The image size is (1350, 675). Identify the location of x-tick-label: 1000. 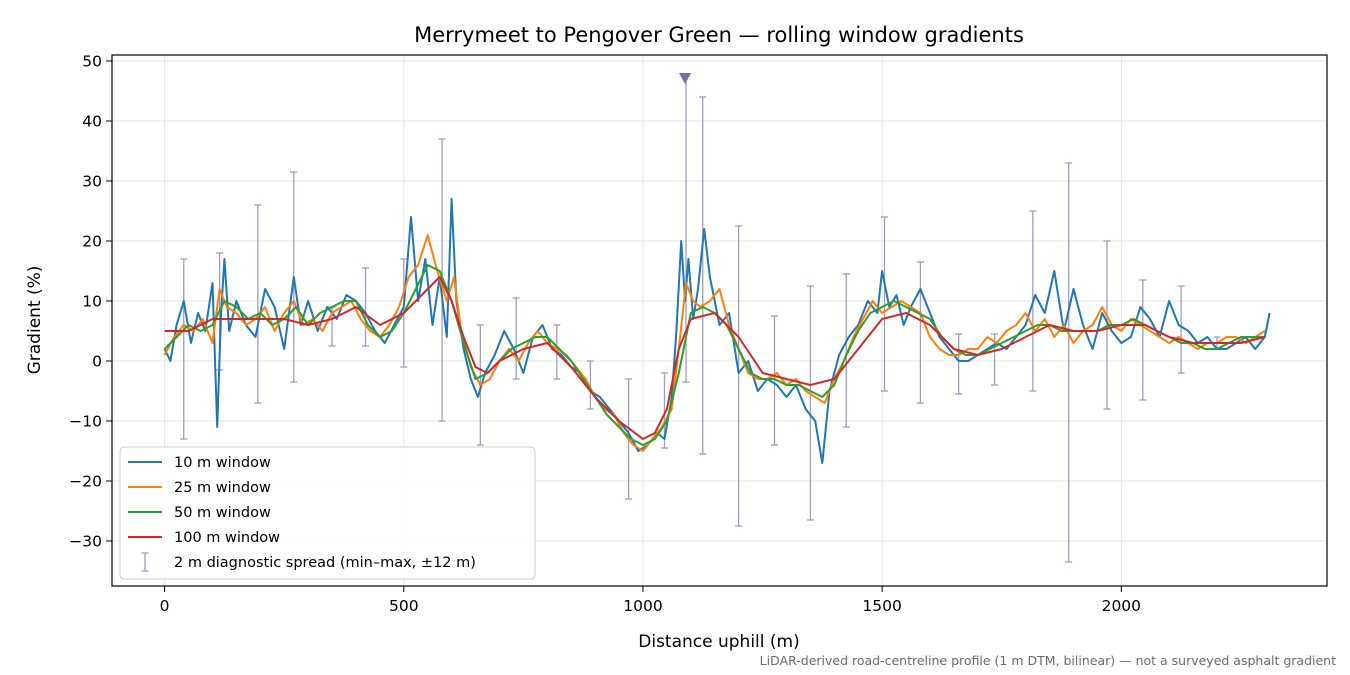
(642, 606).